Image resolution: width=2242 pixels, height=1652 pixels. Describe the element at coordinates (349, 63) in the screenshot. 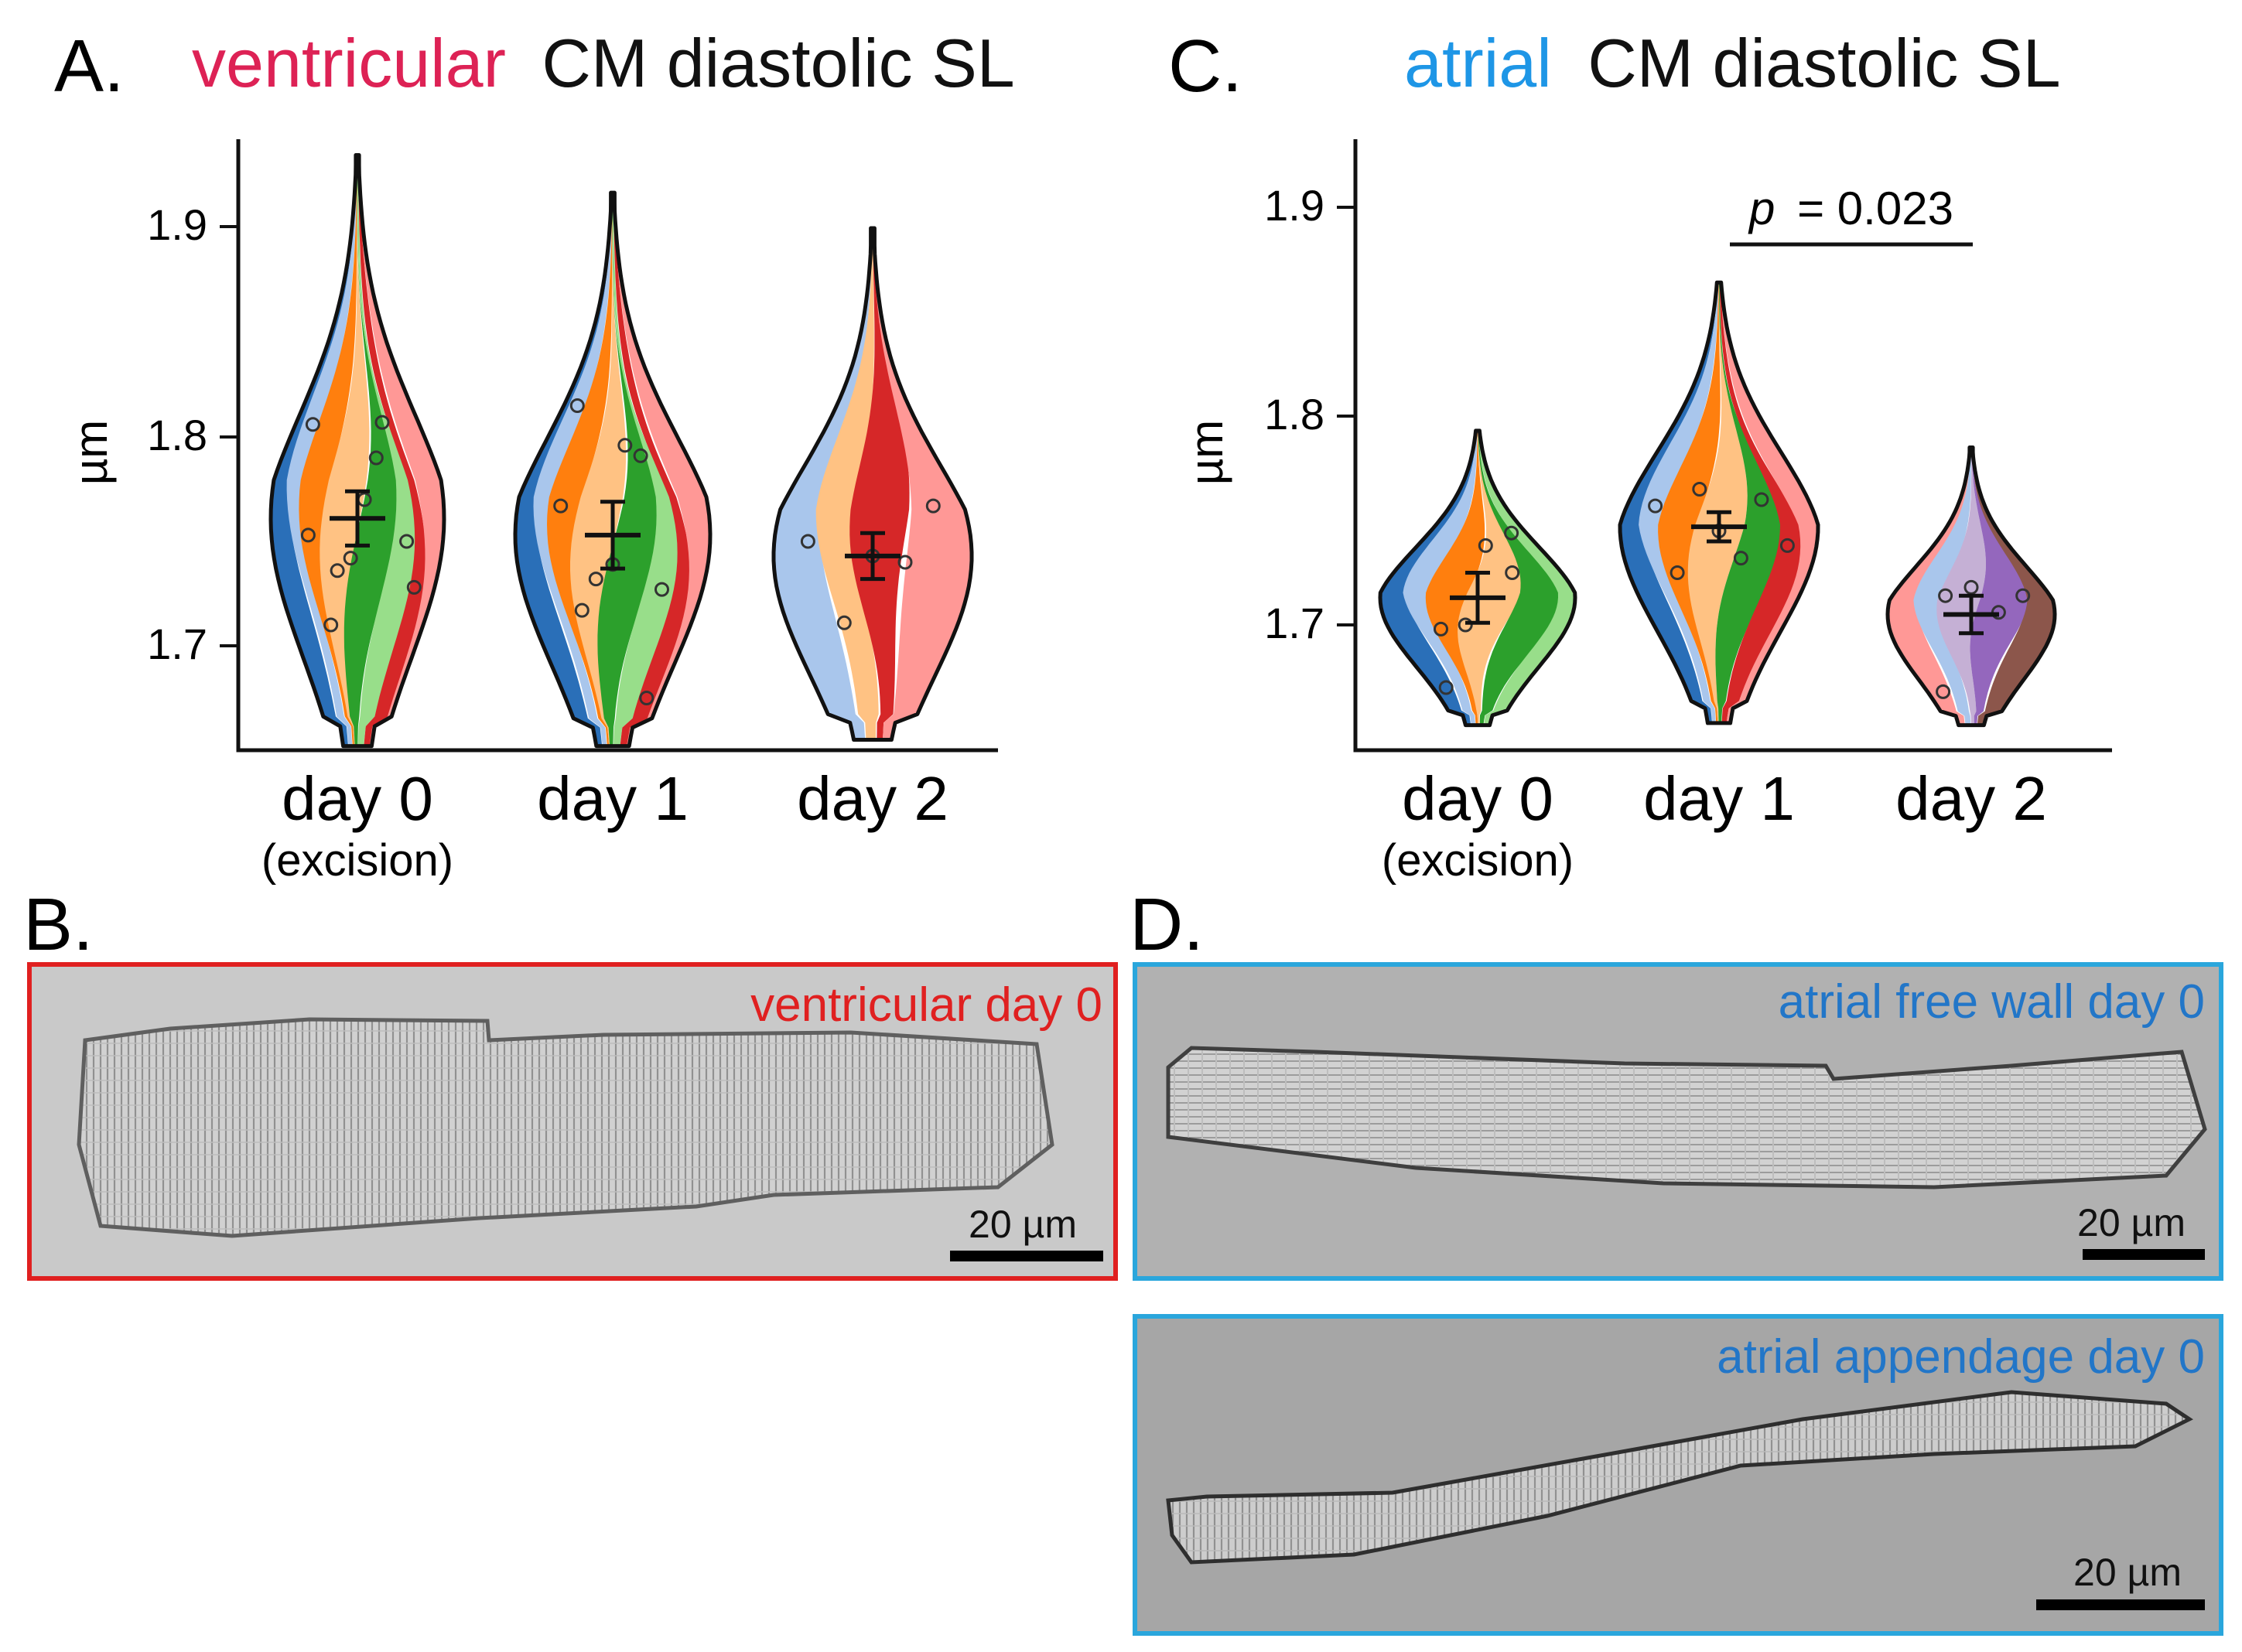

I see `panel-a-title-colored: ventricular` at that location.